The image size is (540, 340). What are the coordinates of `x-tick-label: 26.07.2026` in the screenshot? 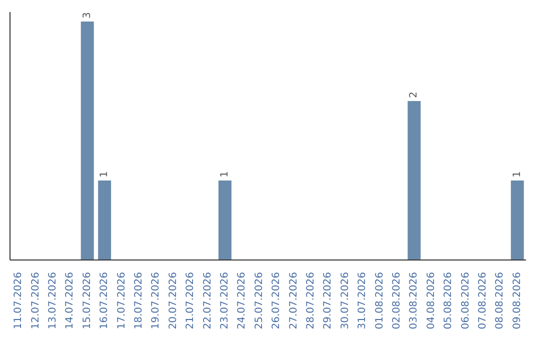 It's located at (276, 301).